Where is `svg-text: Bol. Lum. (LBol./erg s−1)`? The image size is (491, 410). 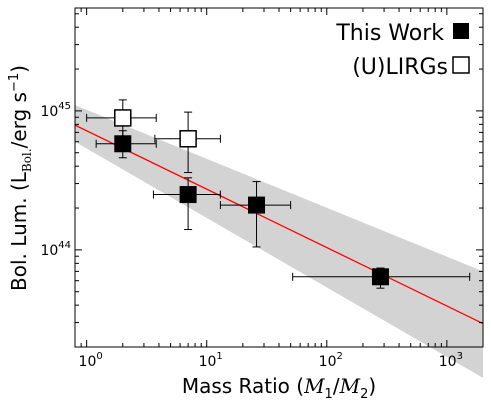
svg-text: Bol. Lum. (LBol./erg s−1) is located at coordinates (20, 178).